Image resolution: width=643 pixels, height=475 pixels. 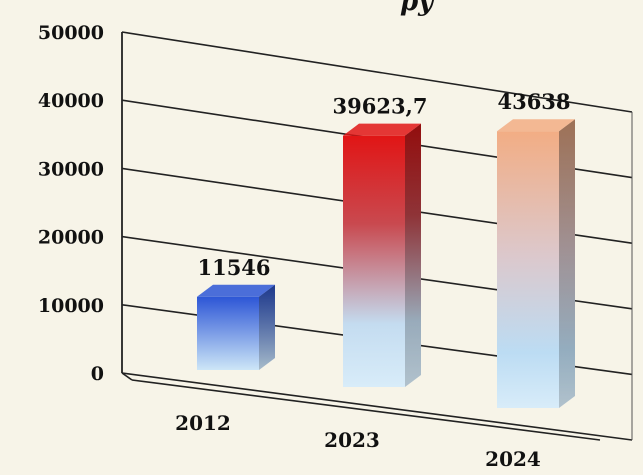 I want to click on x-tick-label: 2024, so click(x=513, y=459).